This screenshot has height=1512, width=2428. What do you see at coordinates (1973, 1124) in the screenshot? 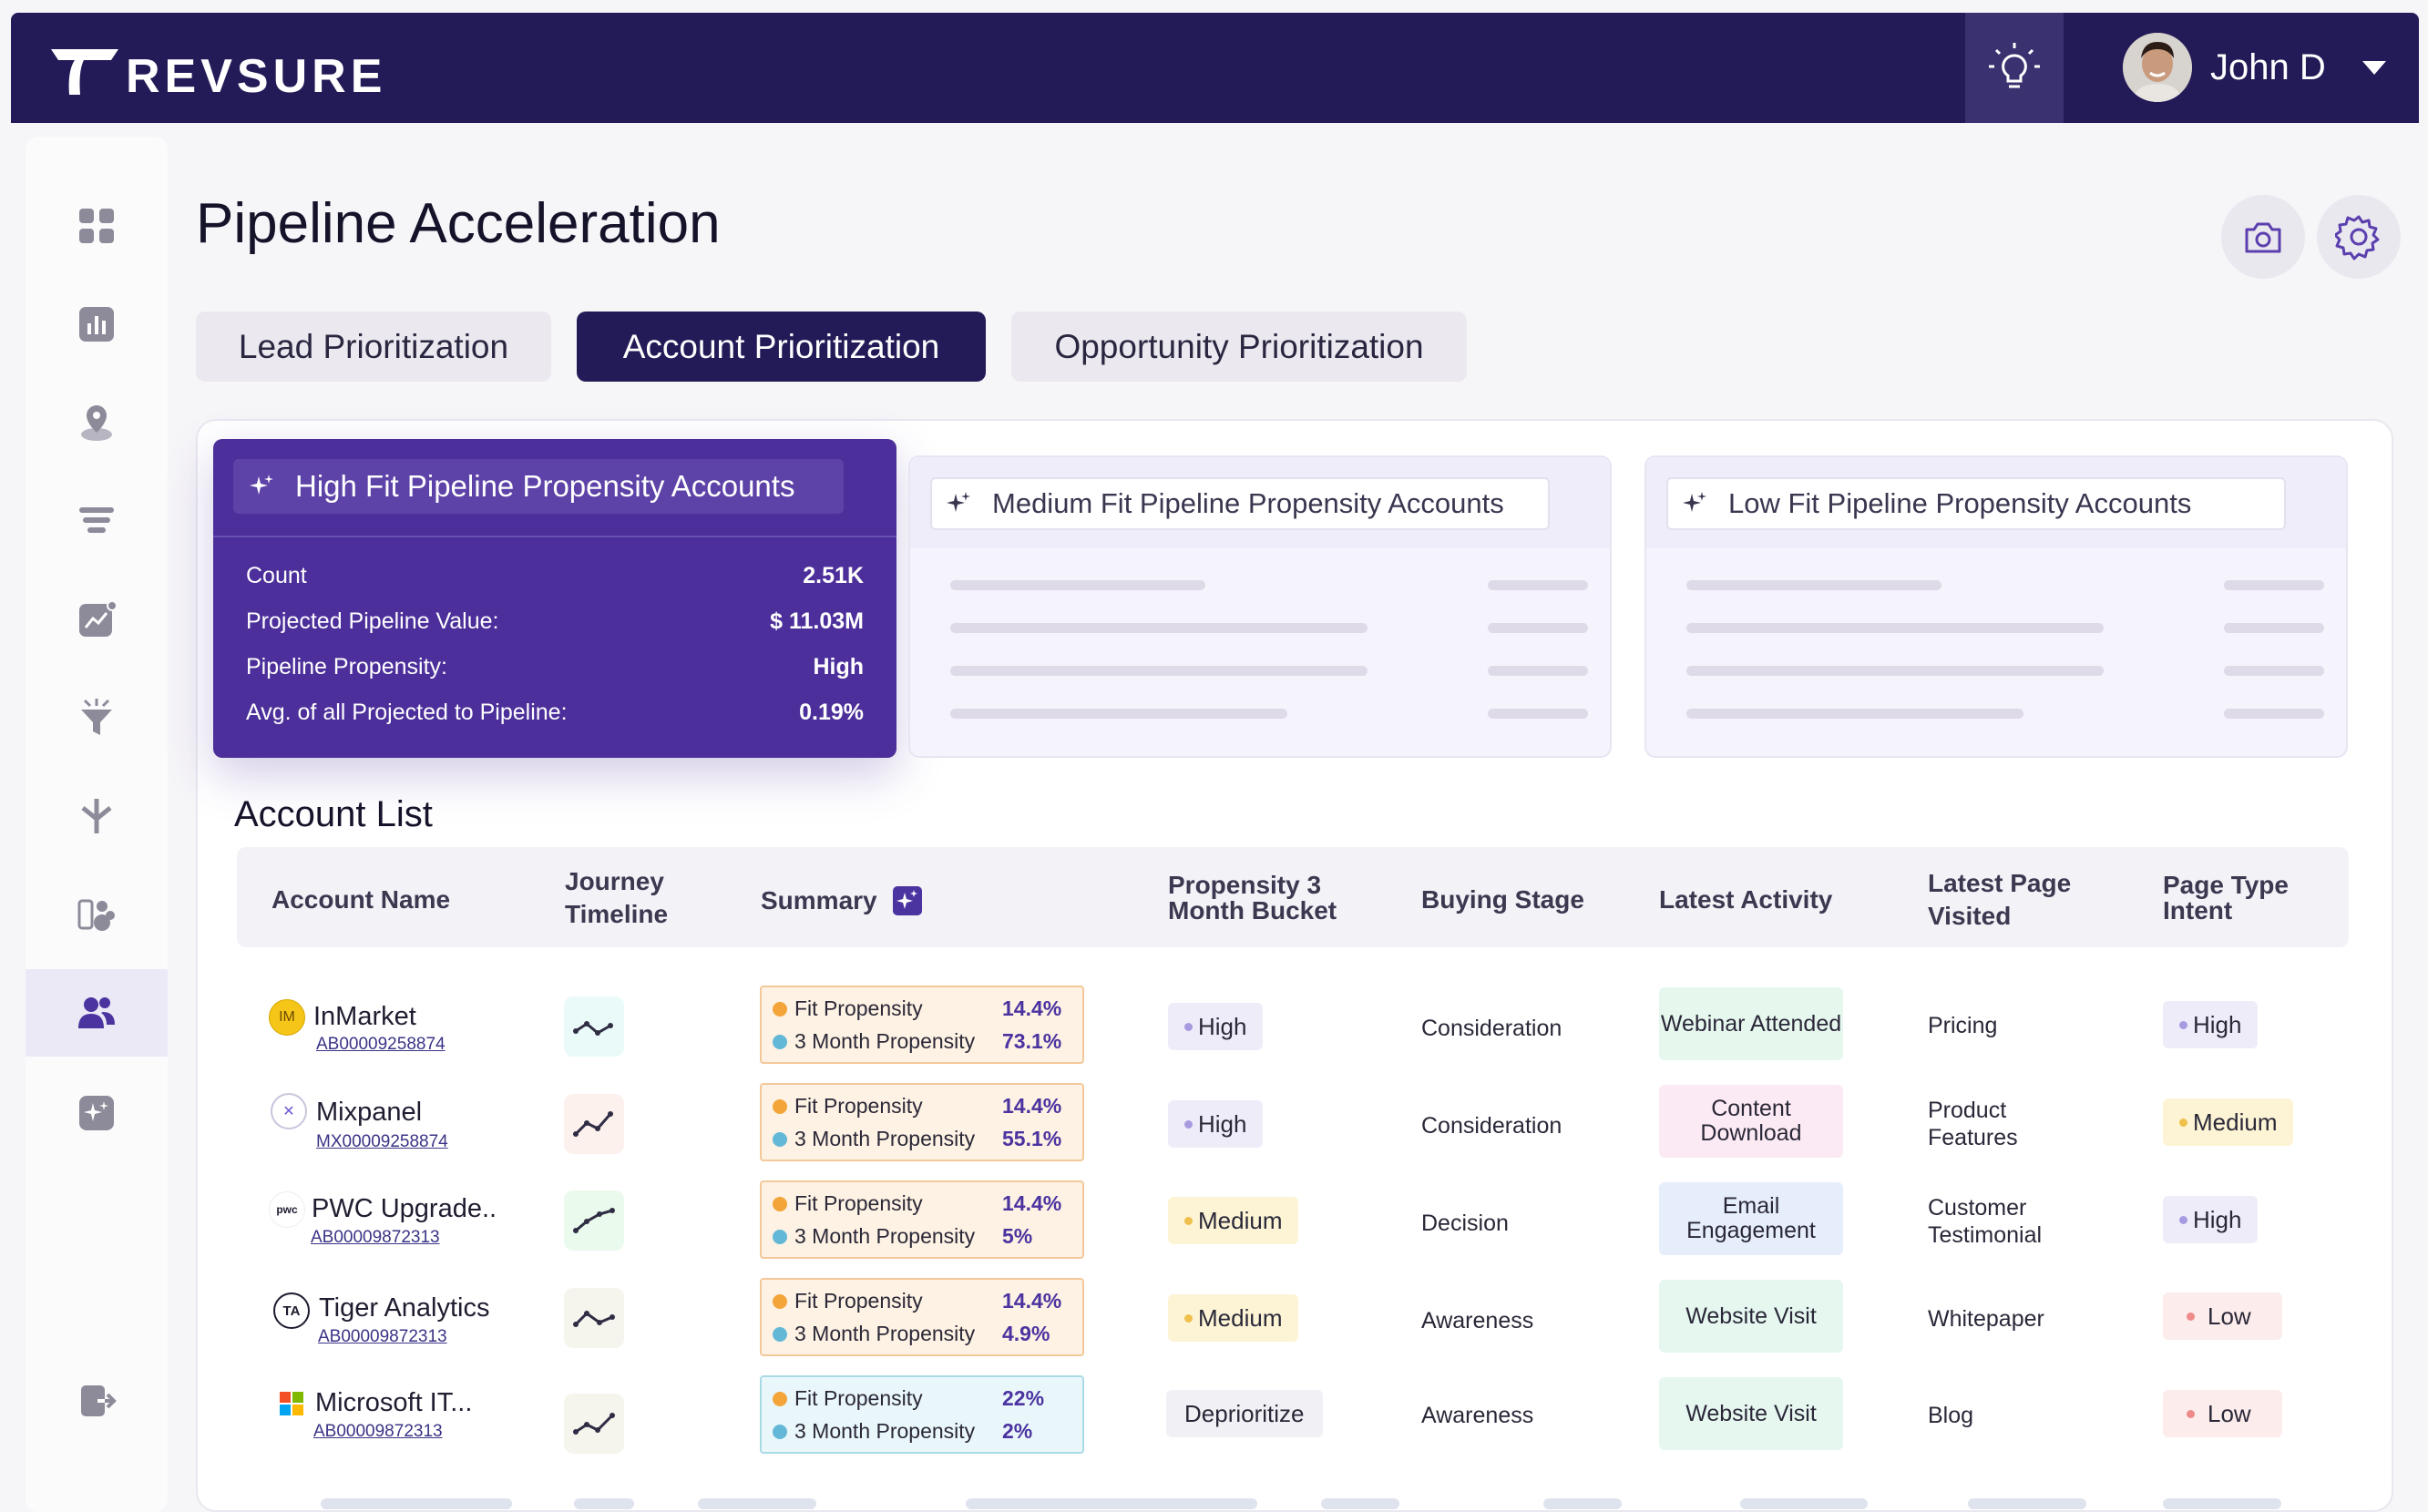
I see `latest-page: Product Features` at bounding box center [1973, 1124].